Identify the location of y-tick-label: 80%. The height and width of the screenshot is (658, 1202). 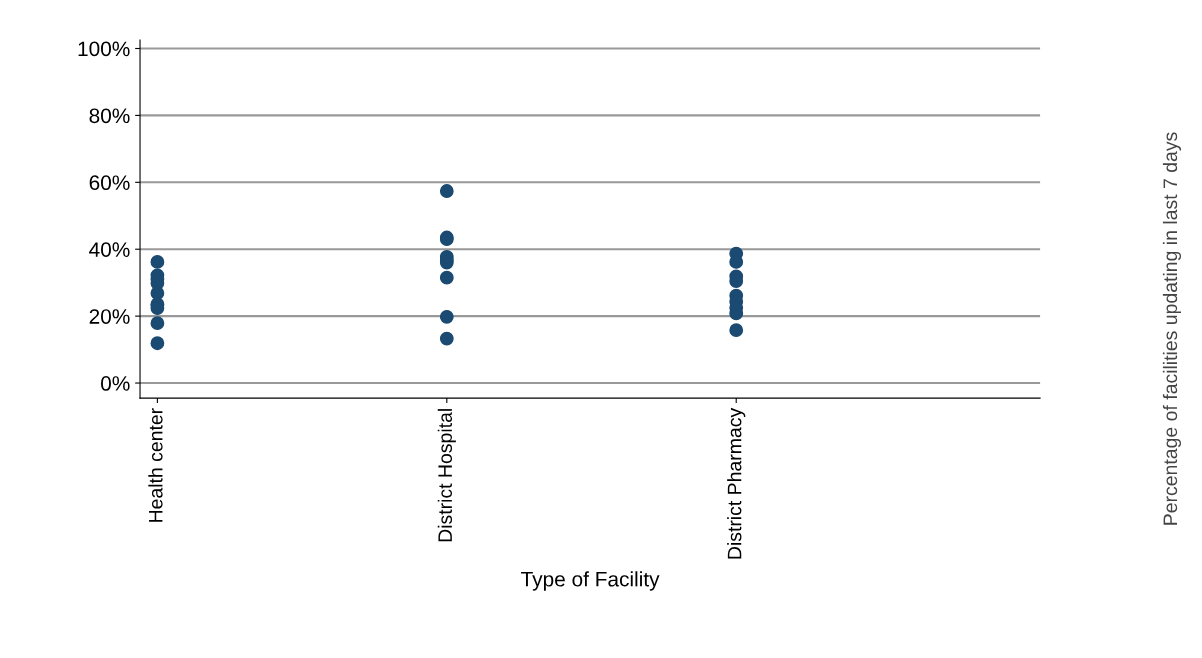
(109, 116).